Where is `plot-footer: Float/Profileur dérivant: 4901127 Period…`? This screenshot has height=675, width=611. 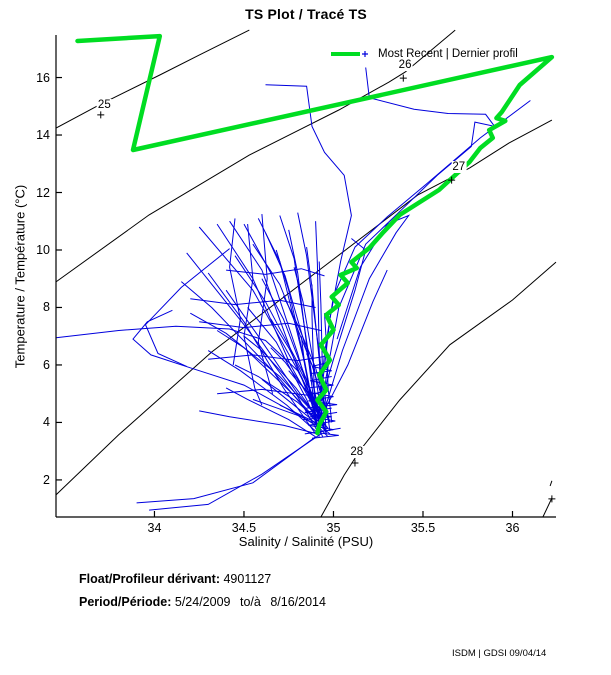
plot-footer: Float/Profileur dérivant: 4901127 Period… is located at coordinates (202, 591).